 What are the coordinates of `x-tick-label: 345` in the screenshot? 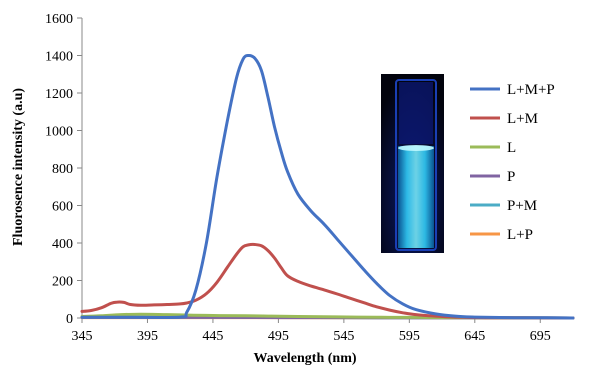 It's located at (82, 336).